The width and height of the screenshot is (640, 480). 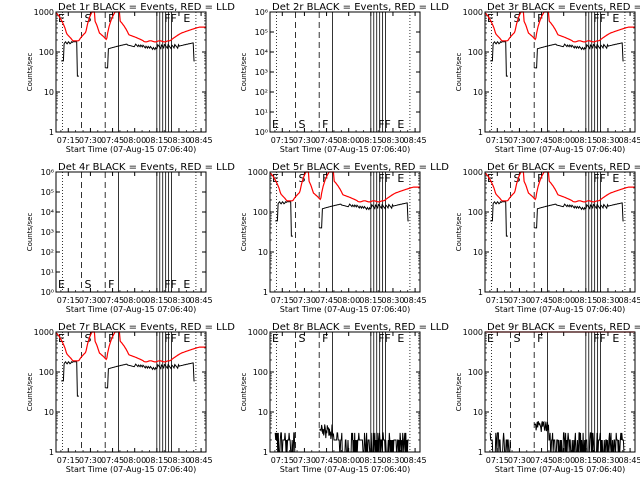 What do you see at coordinates (325, 124) in the screenshot?
I see `interval-marker-label: F` at bounding box center [325, 124].